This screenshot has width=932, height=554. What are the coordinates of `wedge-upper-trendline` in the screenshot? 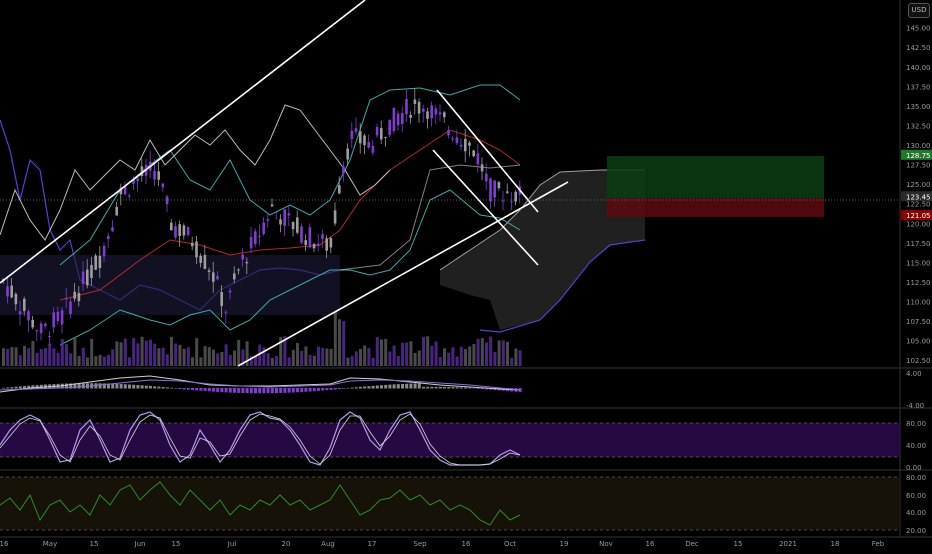 It's located at (487, 151).